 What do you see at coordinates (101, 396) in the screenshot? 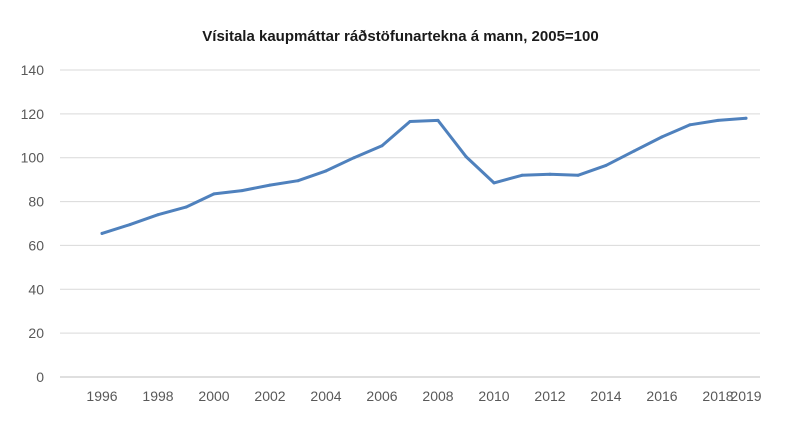
I see `x-tick-label: 1996` at bounding box center [101, 396].